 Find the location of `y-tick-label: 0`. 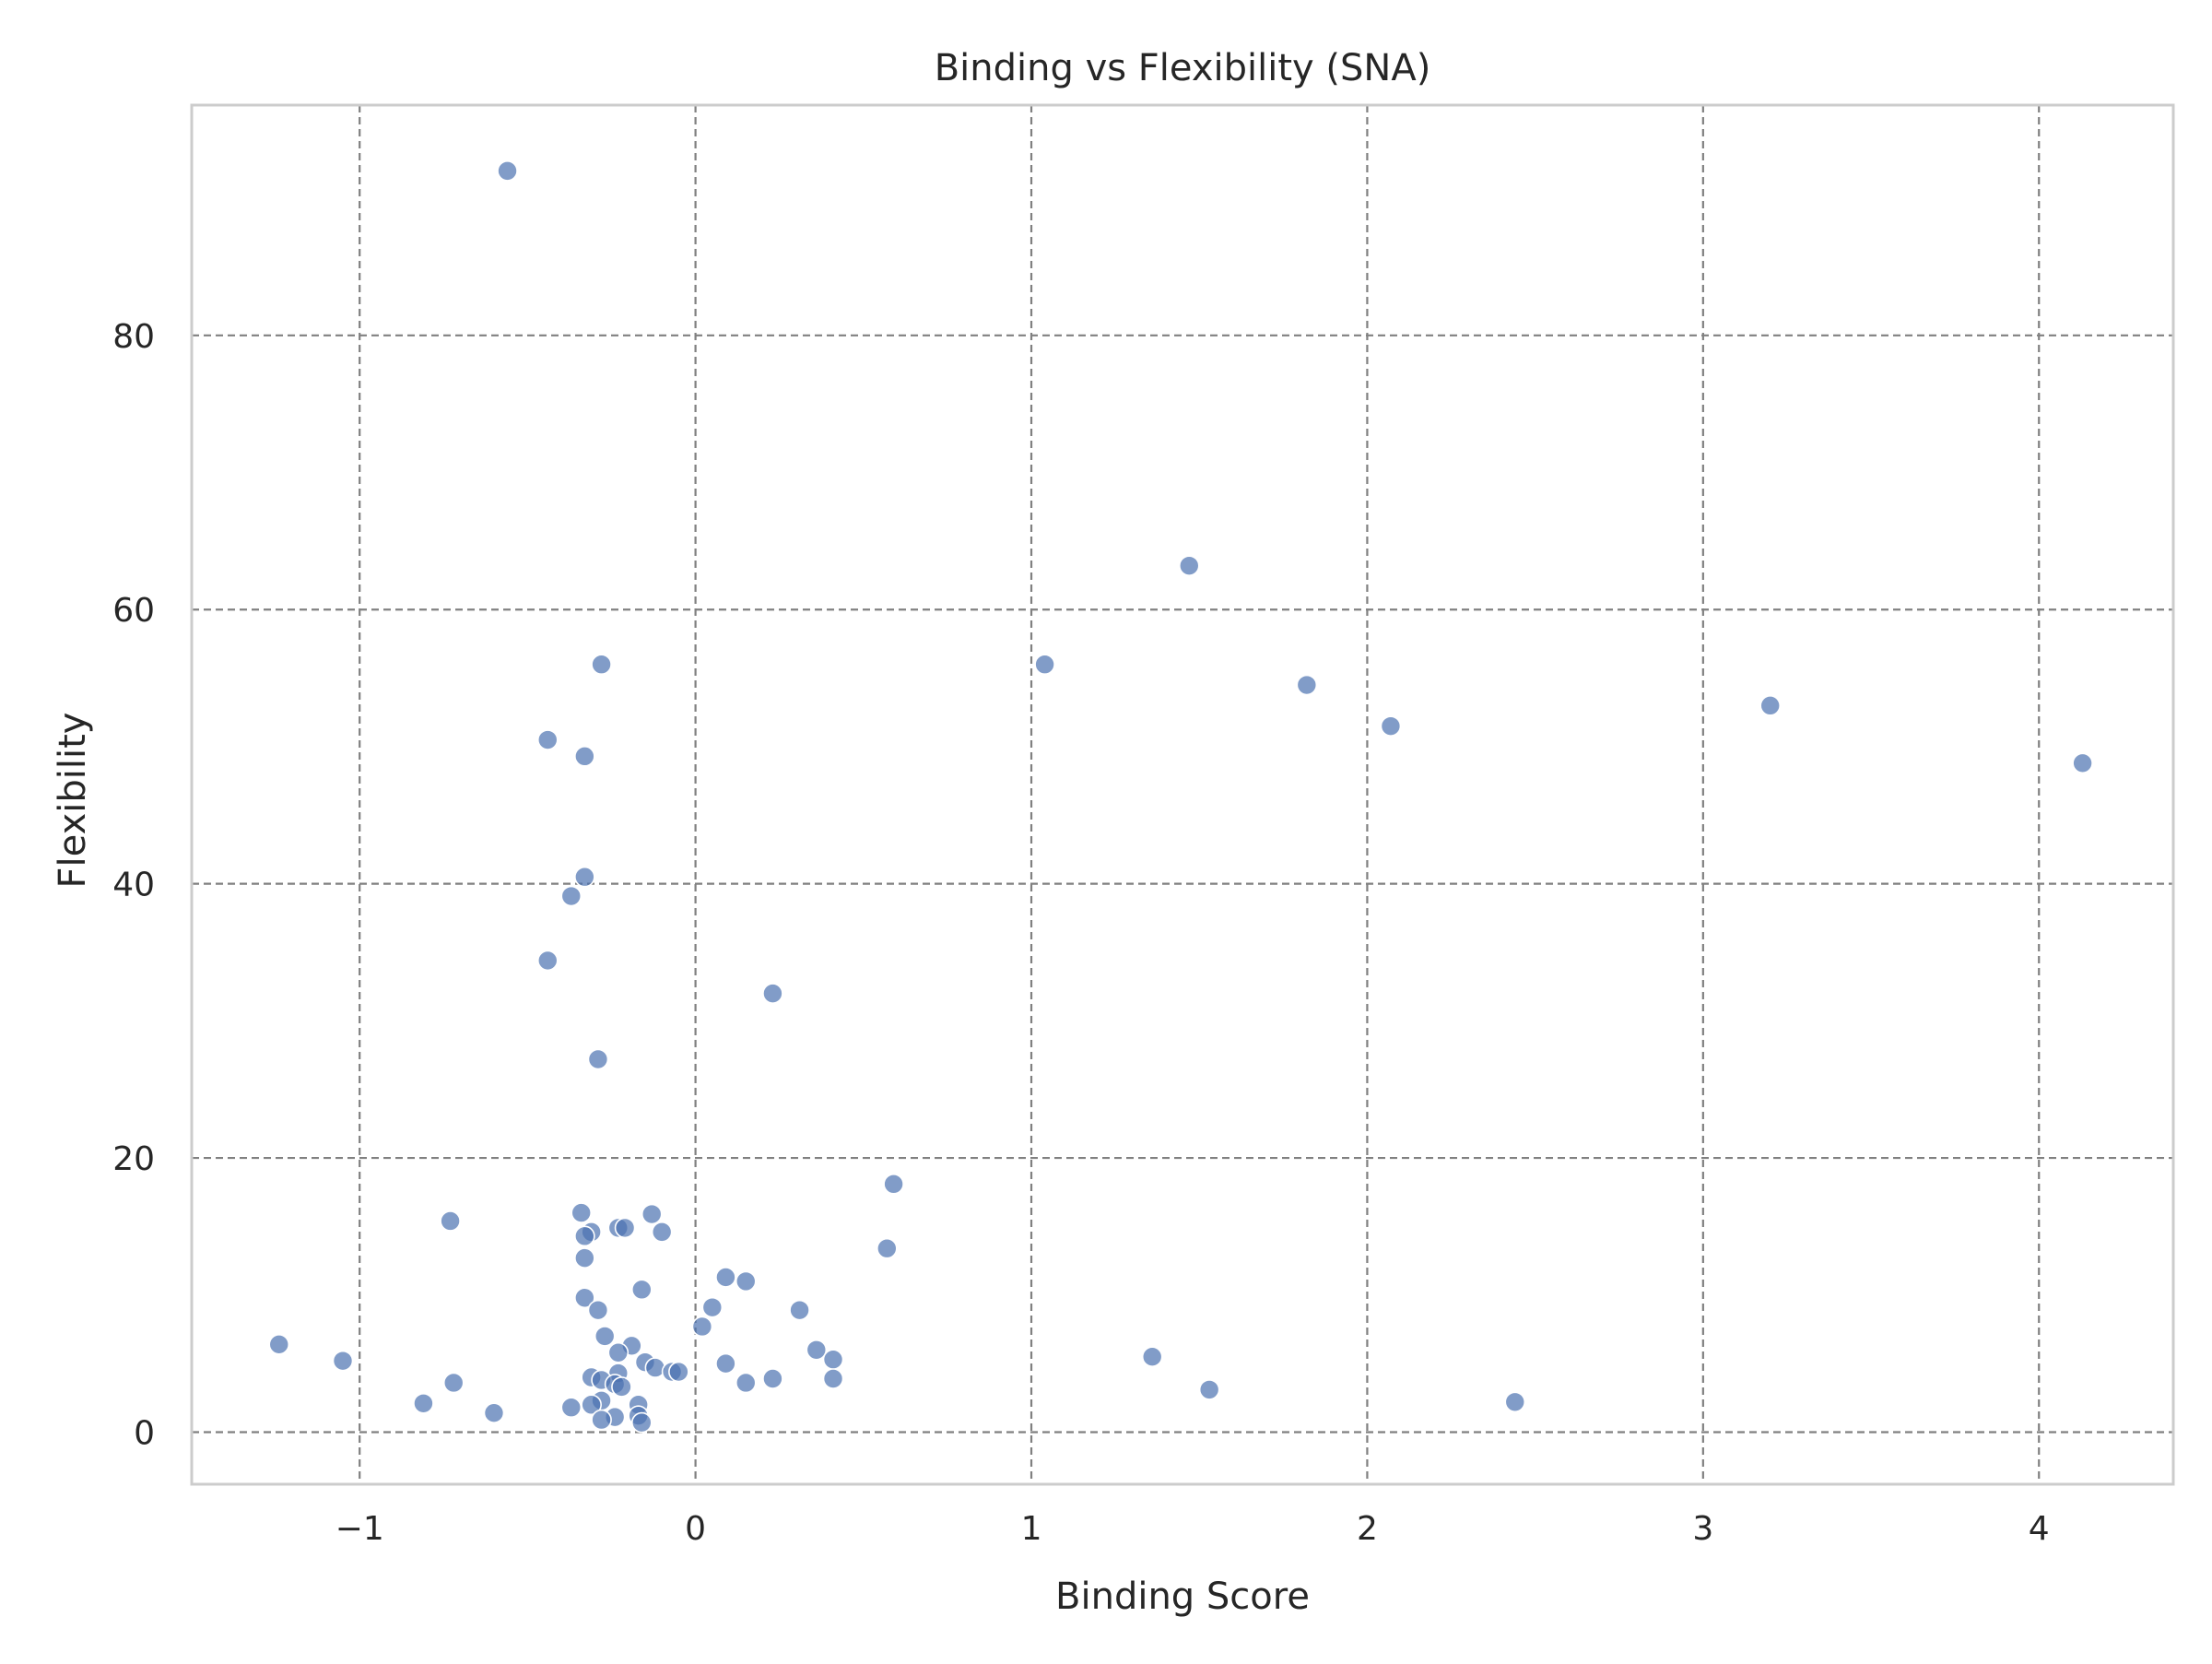

y-tick-label: 0 is located at coordinates (144, 1433).